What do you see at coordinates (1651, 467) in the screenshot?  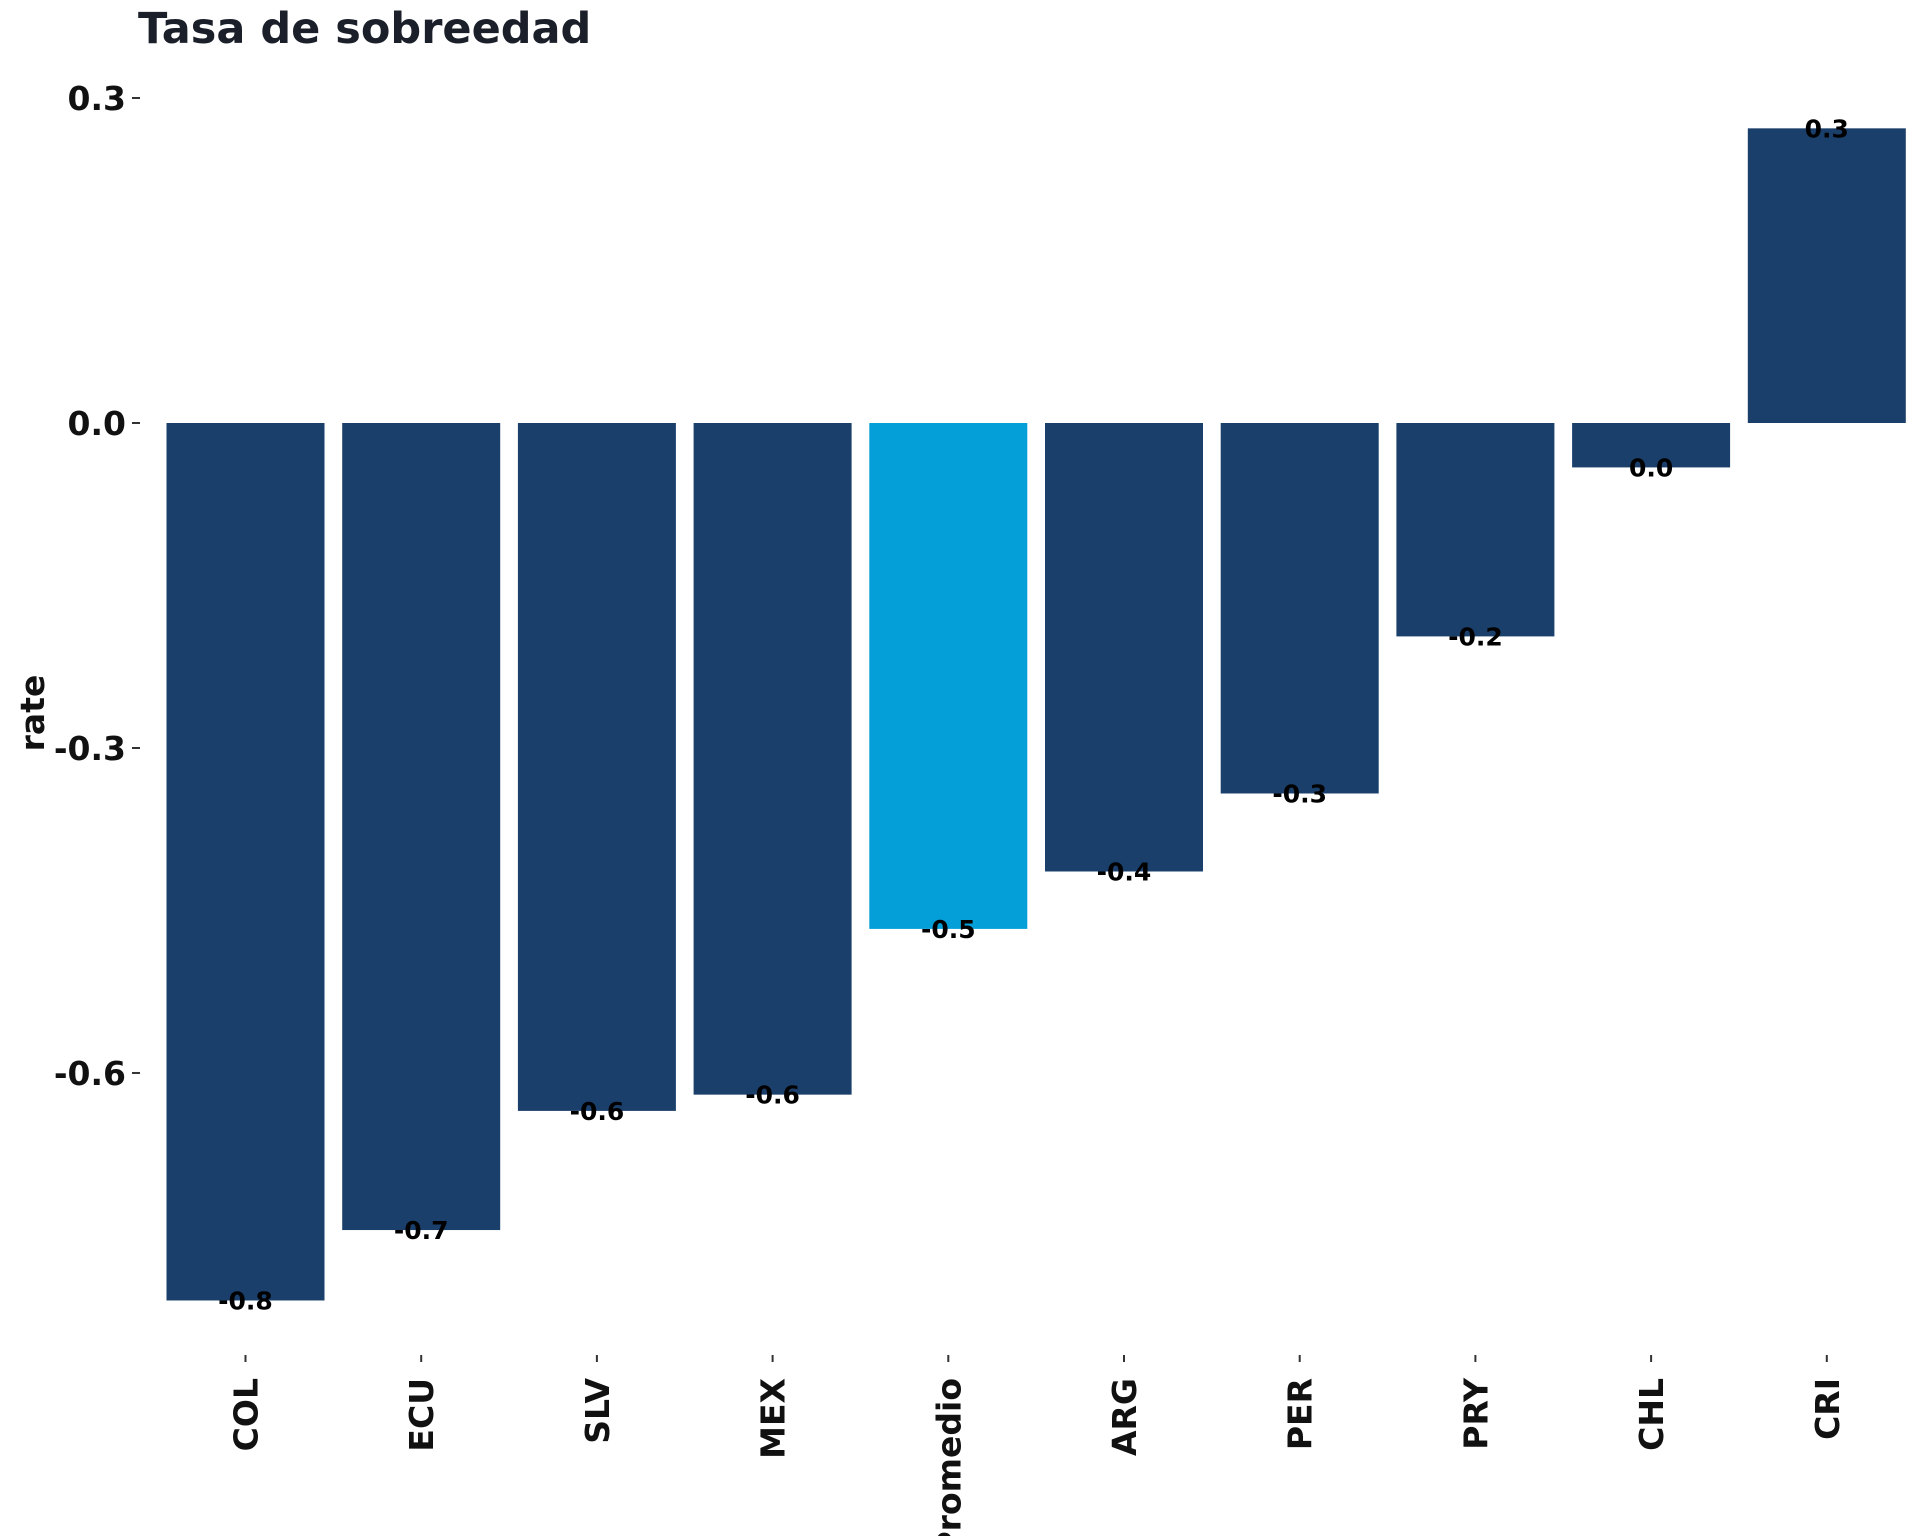 I see `data-label-chl: 0.0` at bounding box center [1651, 467].